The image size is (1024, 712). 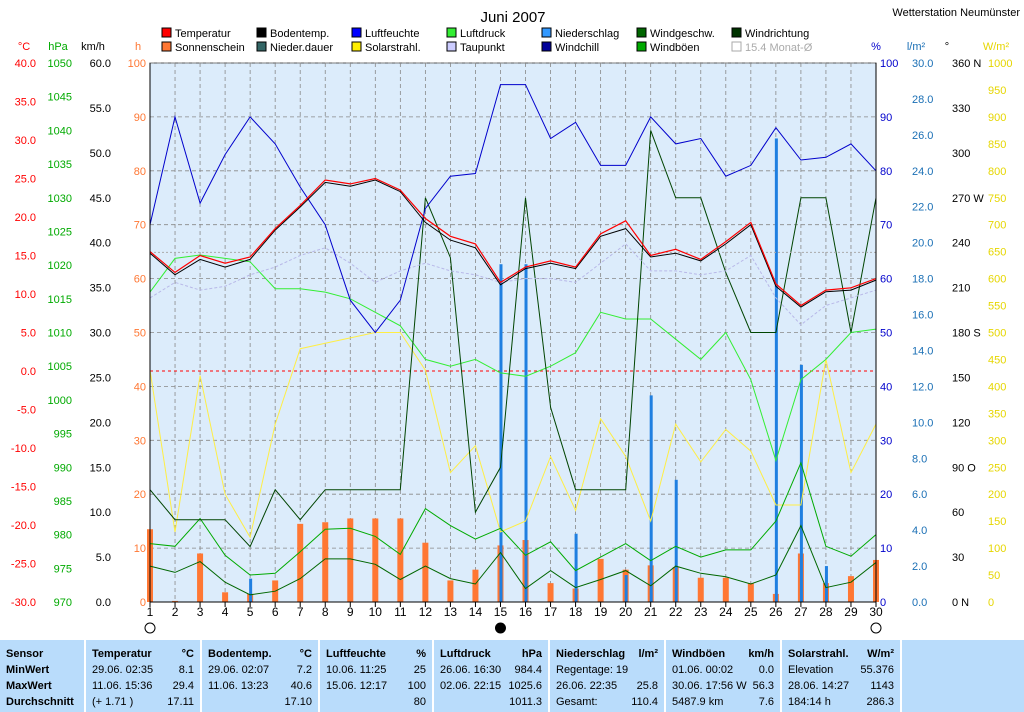 What do you see at coordinates (275, 612) in the screenshot?
I see `x-tick-6: 6` at bounding box center [275, 612].